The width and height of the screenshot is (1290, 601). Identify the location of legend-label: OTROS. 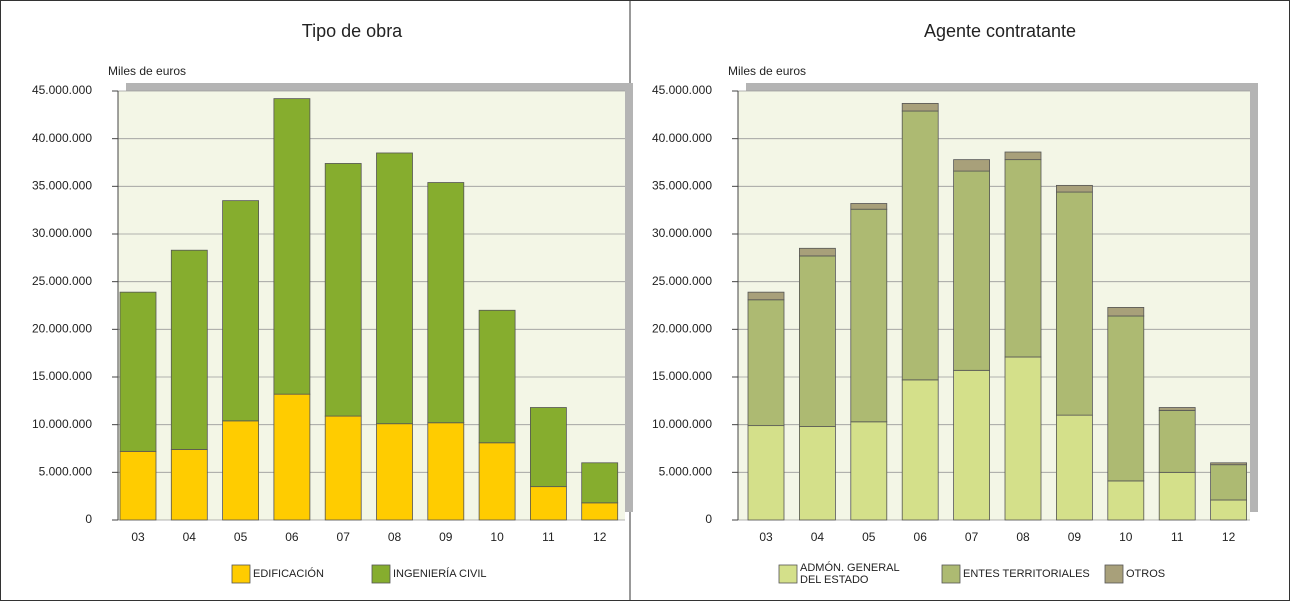
(1146, 574).